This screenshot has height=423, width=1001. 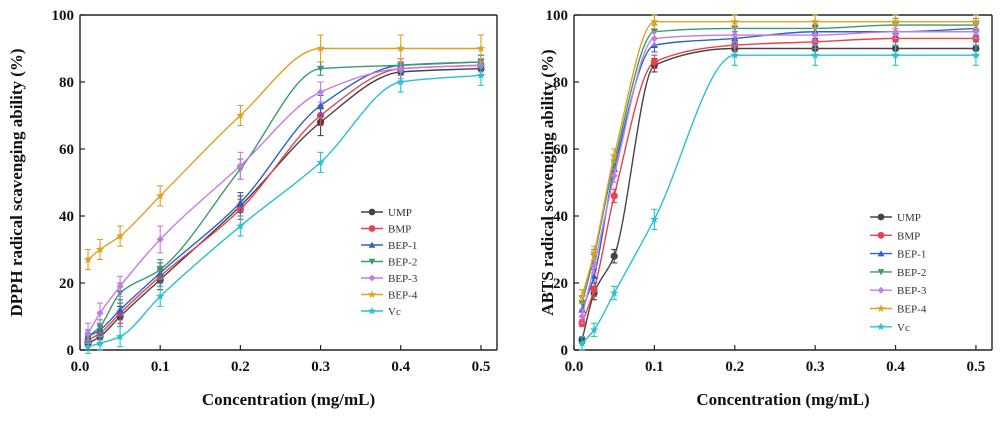 What do you see at coordinates (394, 312) in the screenshot?
I see `legend-label: Vc` at bounding box center [394, 312].